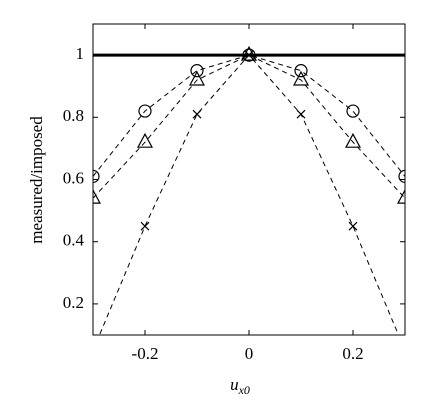 Image resolution: width=431 pixels, height=416 pixels. Describe the element at coordinates (73, 302) in the screenshot. I see `y-tick-label: 0.2` at that location.